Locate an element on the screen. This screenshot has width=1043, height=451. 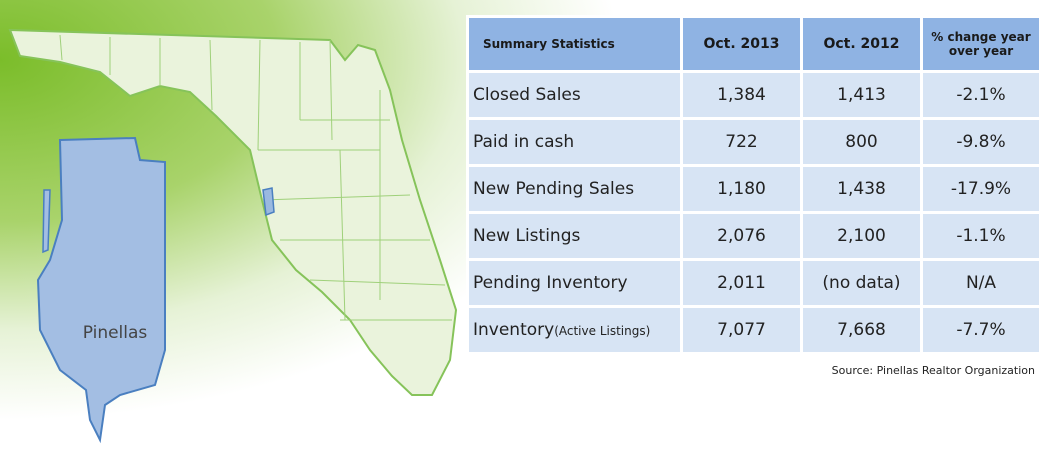
row-label: New Pending Sales is located at coordinates (574, 189).